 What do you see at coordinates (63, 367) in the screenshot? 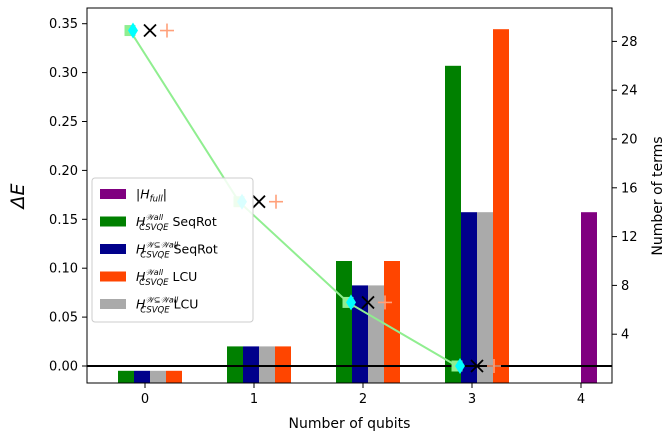
I see `left-tick-label: 0.00` at bounding box center [63, 367].